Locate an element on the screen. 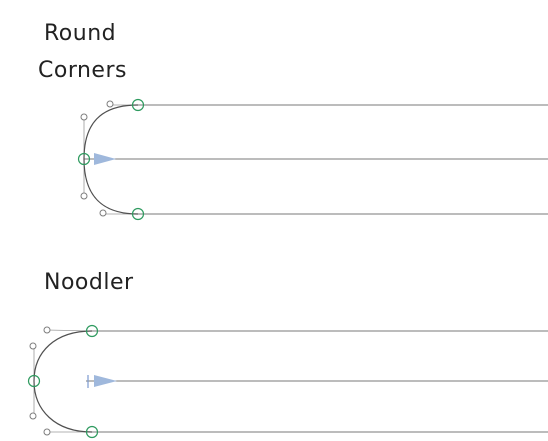 The width and height of the screenshot is (548, 441). noodler-title: Noodler is located at coordinates (89, 282).